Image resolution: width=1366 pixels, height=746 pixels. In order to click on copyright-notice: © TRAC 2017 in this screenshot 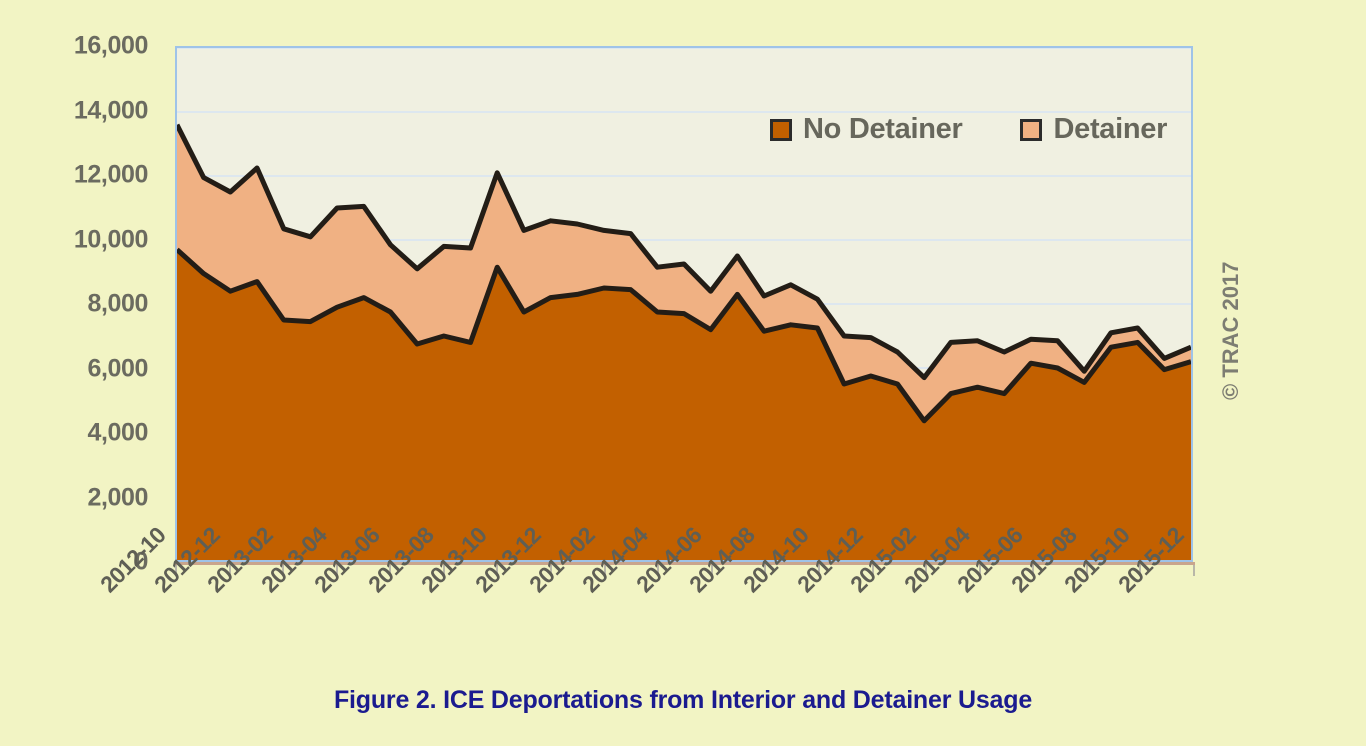, I will do `click(1230, 330)`.